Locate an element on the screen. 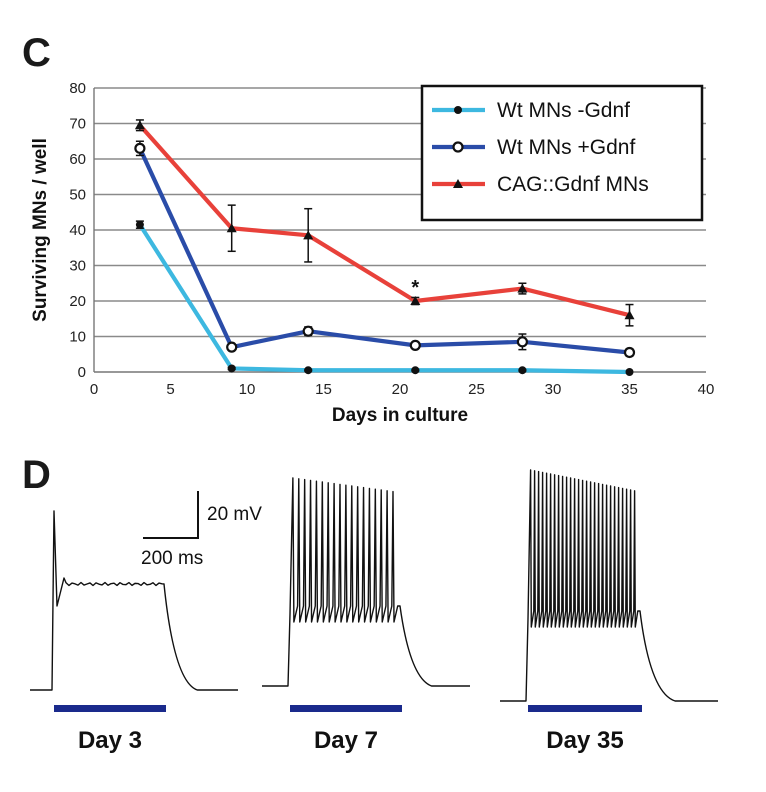 The image size is (766, 792). day-label: Day 7 is located at coordinates (346, 740).